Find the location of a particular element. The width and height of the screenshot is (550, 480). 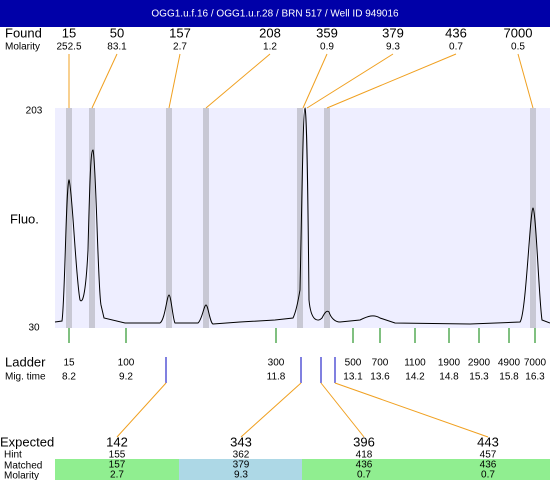

found-molarity: 1.2 is located at coordinates (270, 47).